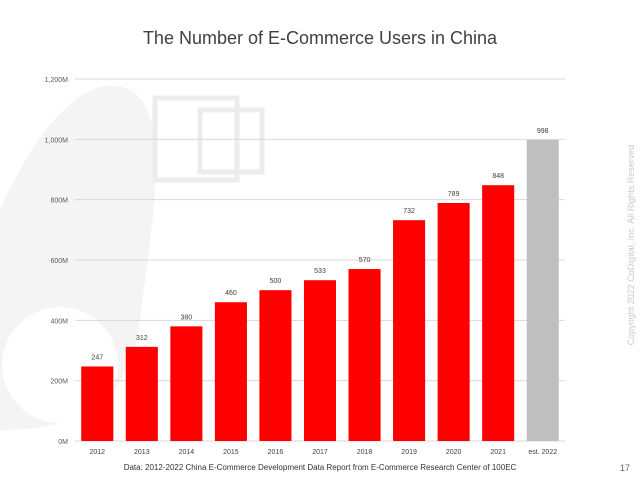 The image size is (640, 480). Describe the element at coordinates (231, 452) in the screenshot. I see `x-tick-label: 2015` at that location.